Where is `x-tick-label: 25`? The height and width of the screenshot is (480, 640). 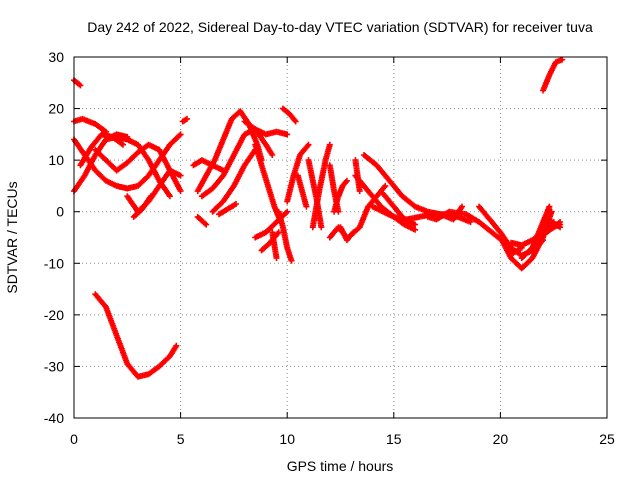
x-tick-label: 25 is located at coordinates (607, 439).